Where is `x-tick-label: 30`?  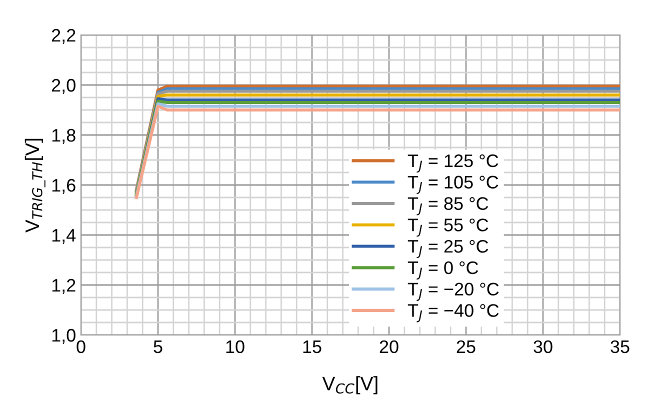
x-tick-label: 30 is located at coordinates (543, 347).